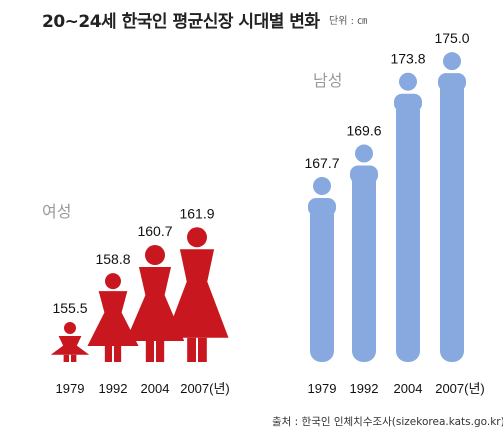 This screenshot has width=503, height=439. Describe the element at coordinates (387, 422) in the screenshot. I see `source-note: 출처 : 한국인 인체치수조사(sizekorea.kats.go.kr)` at that location.